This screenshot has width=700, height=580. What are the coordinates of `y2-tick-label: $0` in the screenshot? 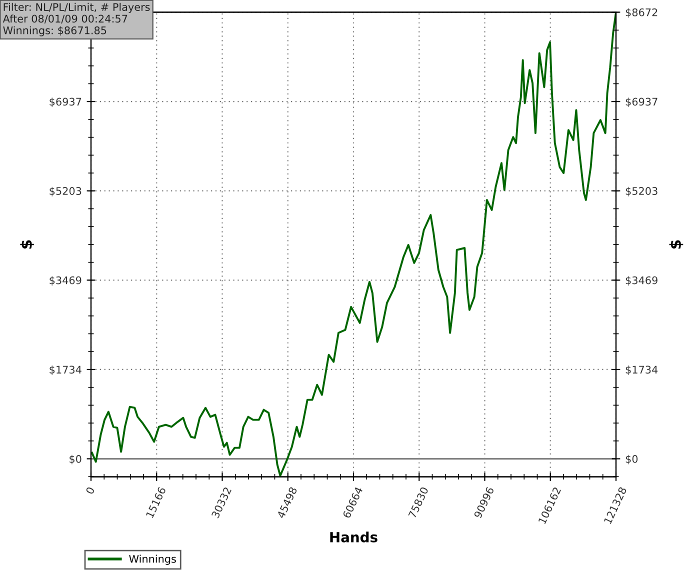 It's located at (632, 459).